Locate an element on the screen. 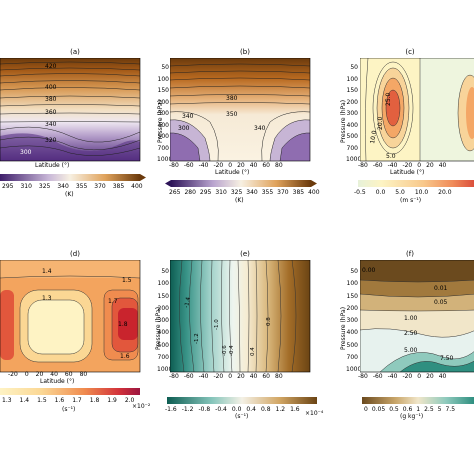 The width and height of the screenshot is (474, 474). contour-label: 320 is located at coordinates (51, 140).